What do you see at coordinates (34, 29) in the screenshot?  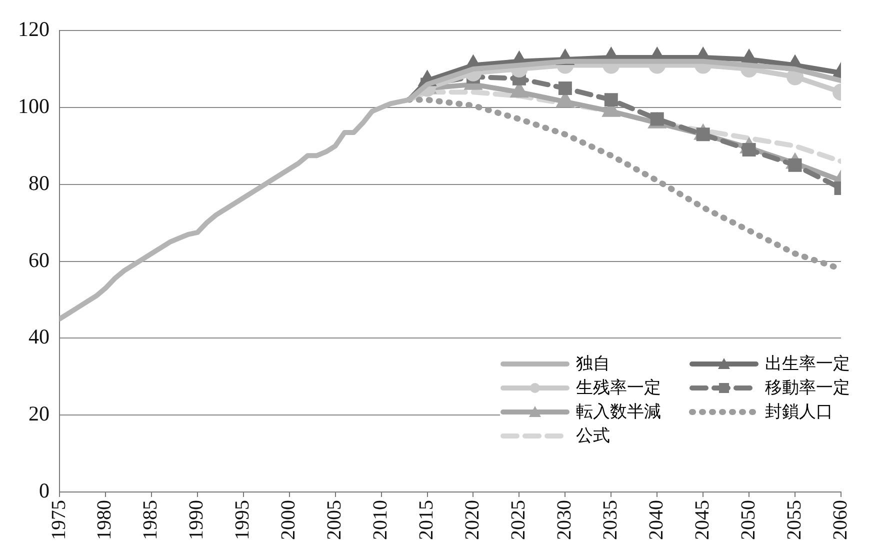 I see `y-tick-label: 120` at bounding box center [34, 29].